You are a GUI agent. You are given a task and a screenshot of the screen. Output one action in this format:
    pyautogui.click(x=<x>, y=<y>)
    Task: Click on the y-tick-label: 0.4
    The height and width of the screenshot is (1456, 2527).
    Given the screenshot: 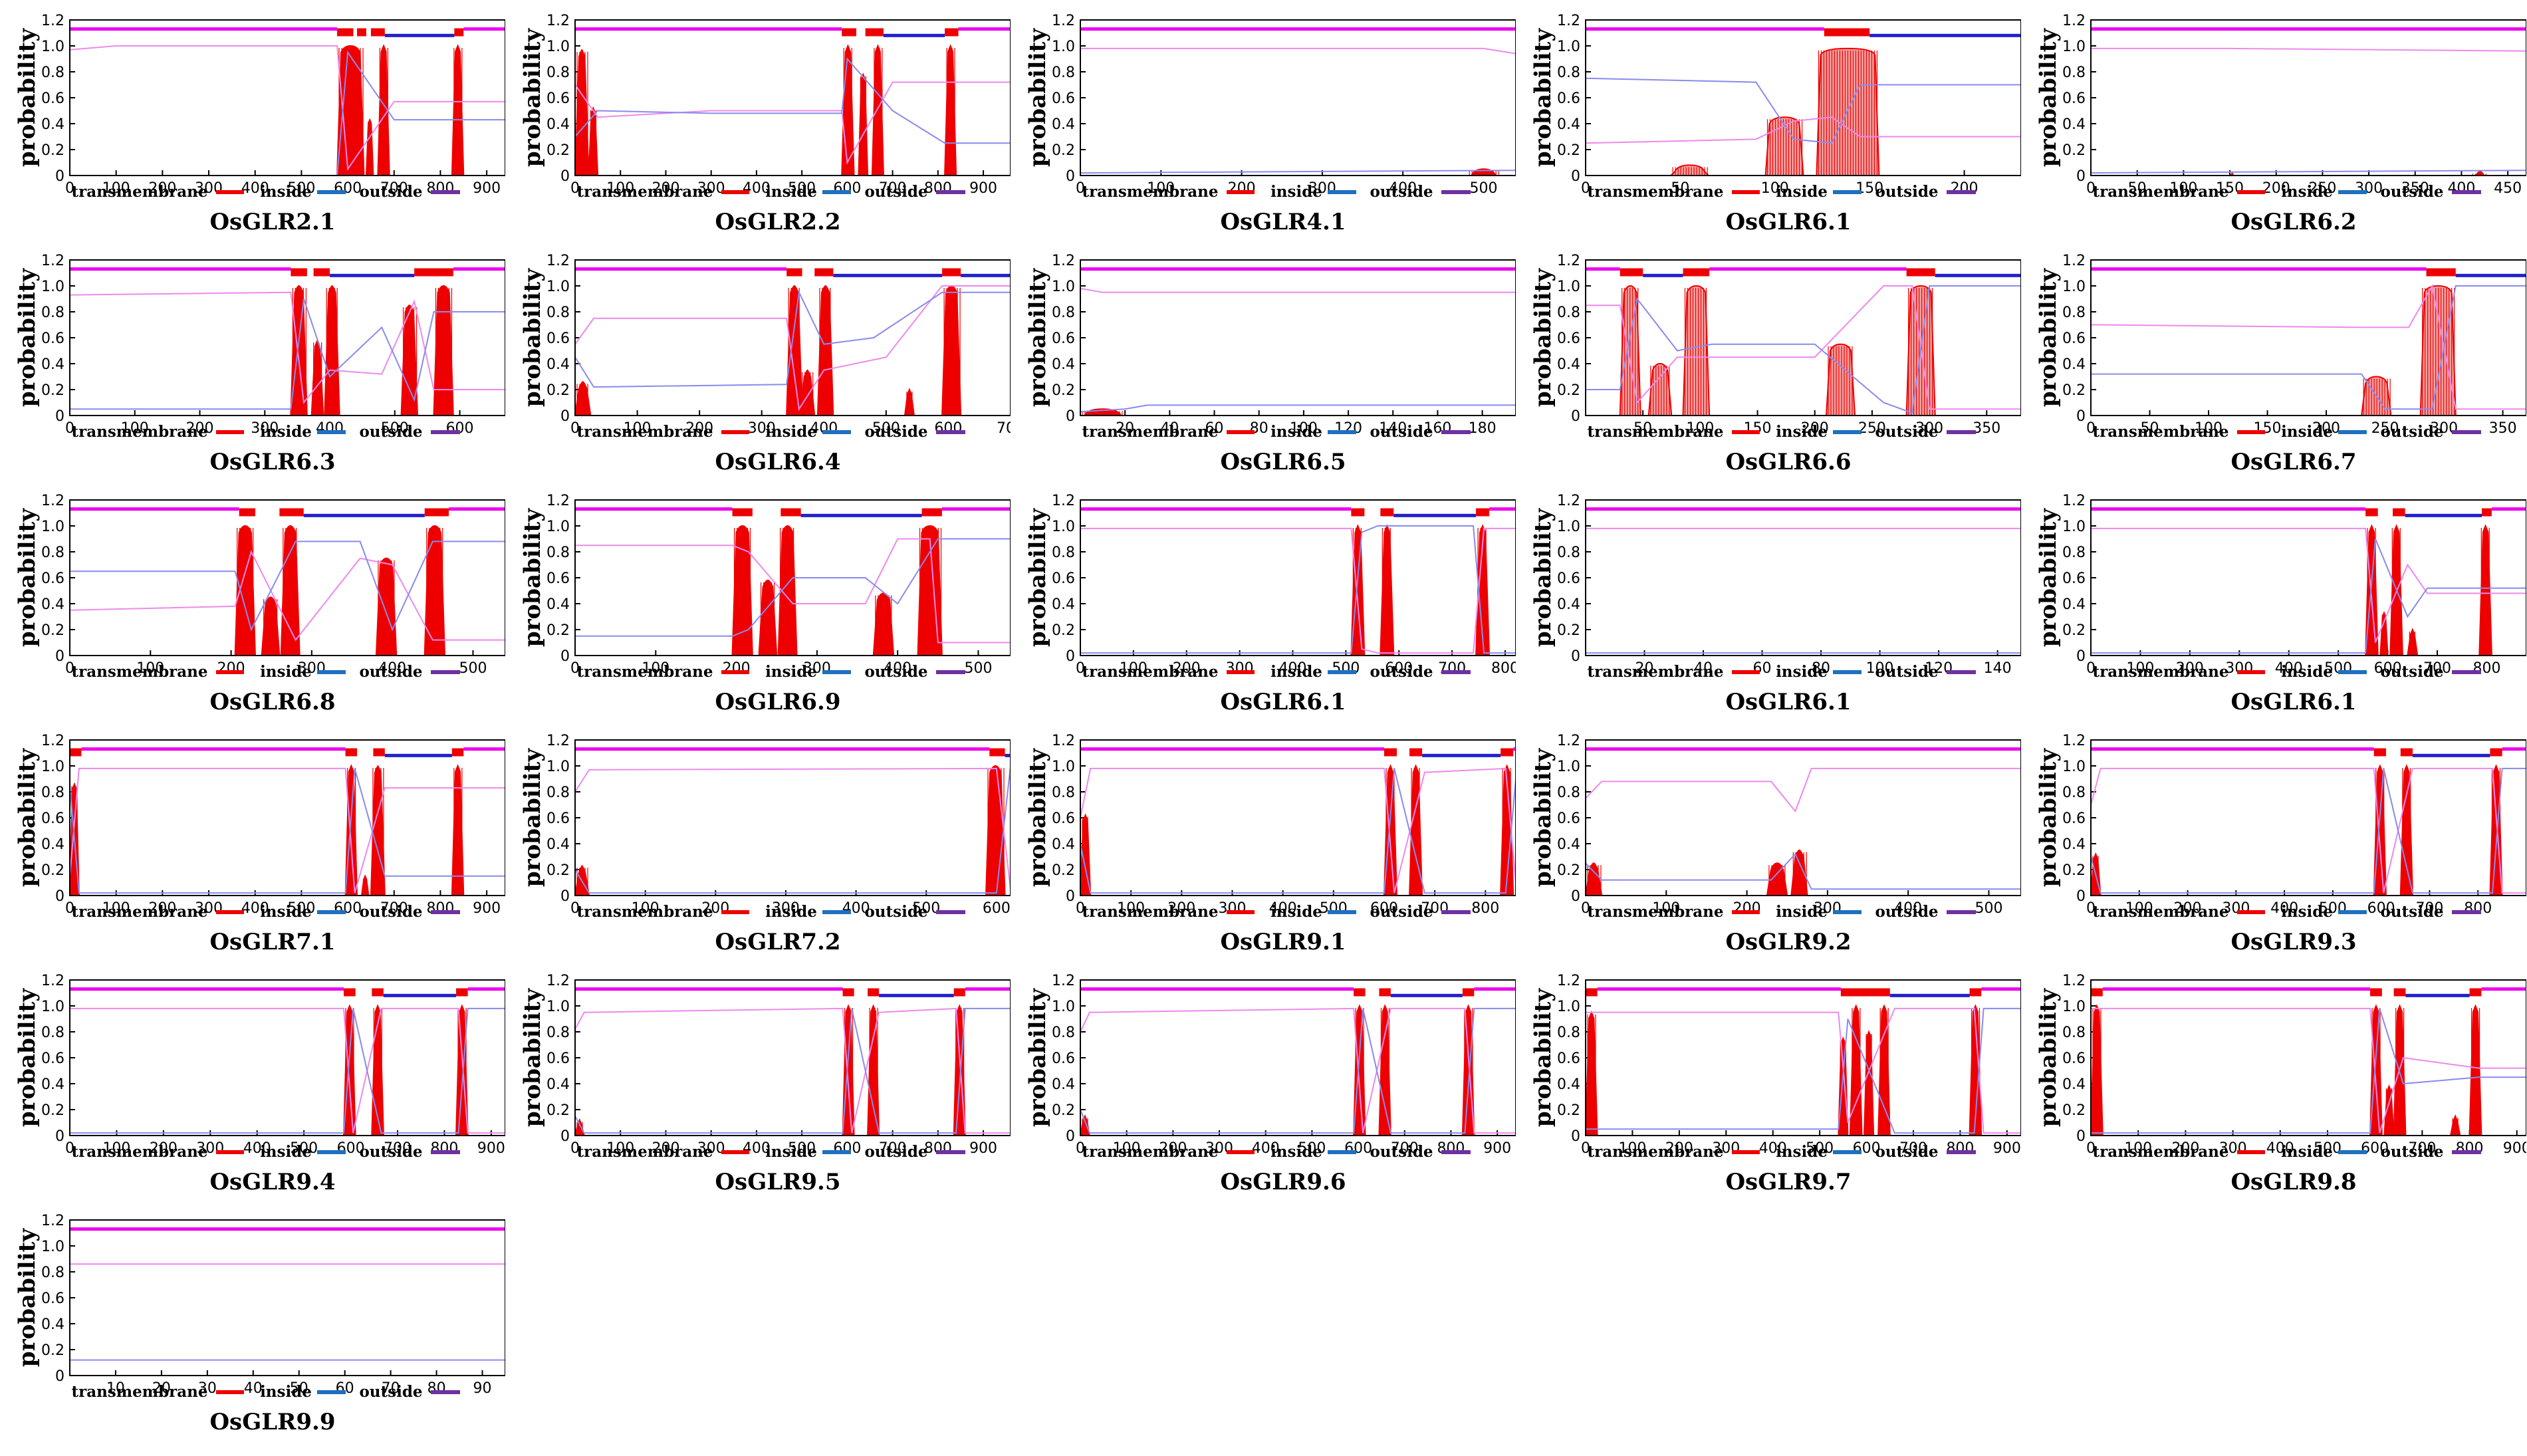 What is the action you would take?
    pyautogui.click(x=1063, y=1084)
    